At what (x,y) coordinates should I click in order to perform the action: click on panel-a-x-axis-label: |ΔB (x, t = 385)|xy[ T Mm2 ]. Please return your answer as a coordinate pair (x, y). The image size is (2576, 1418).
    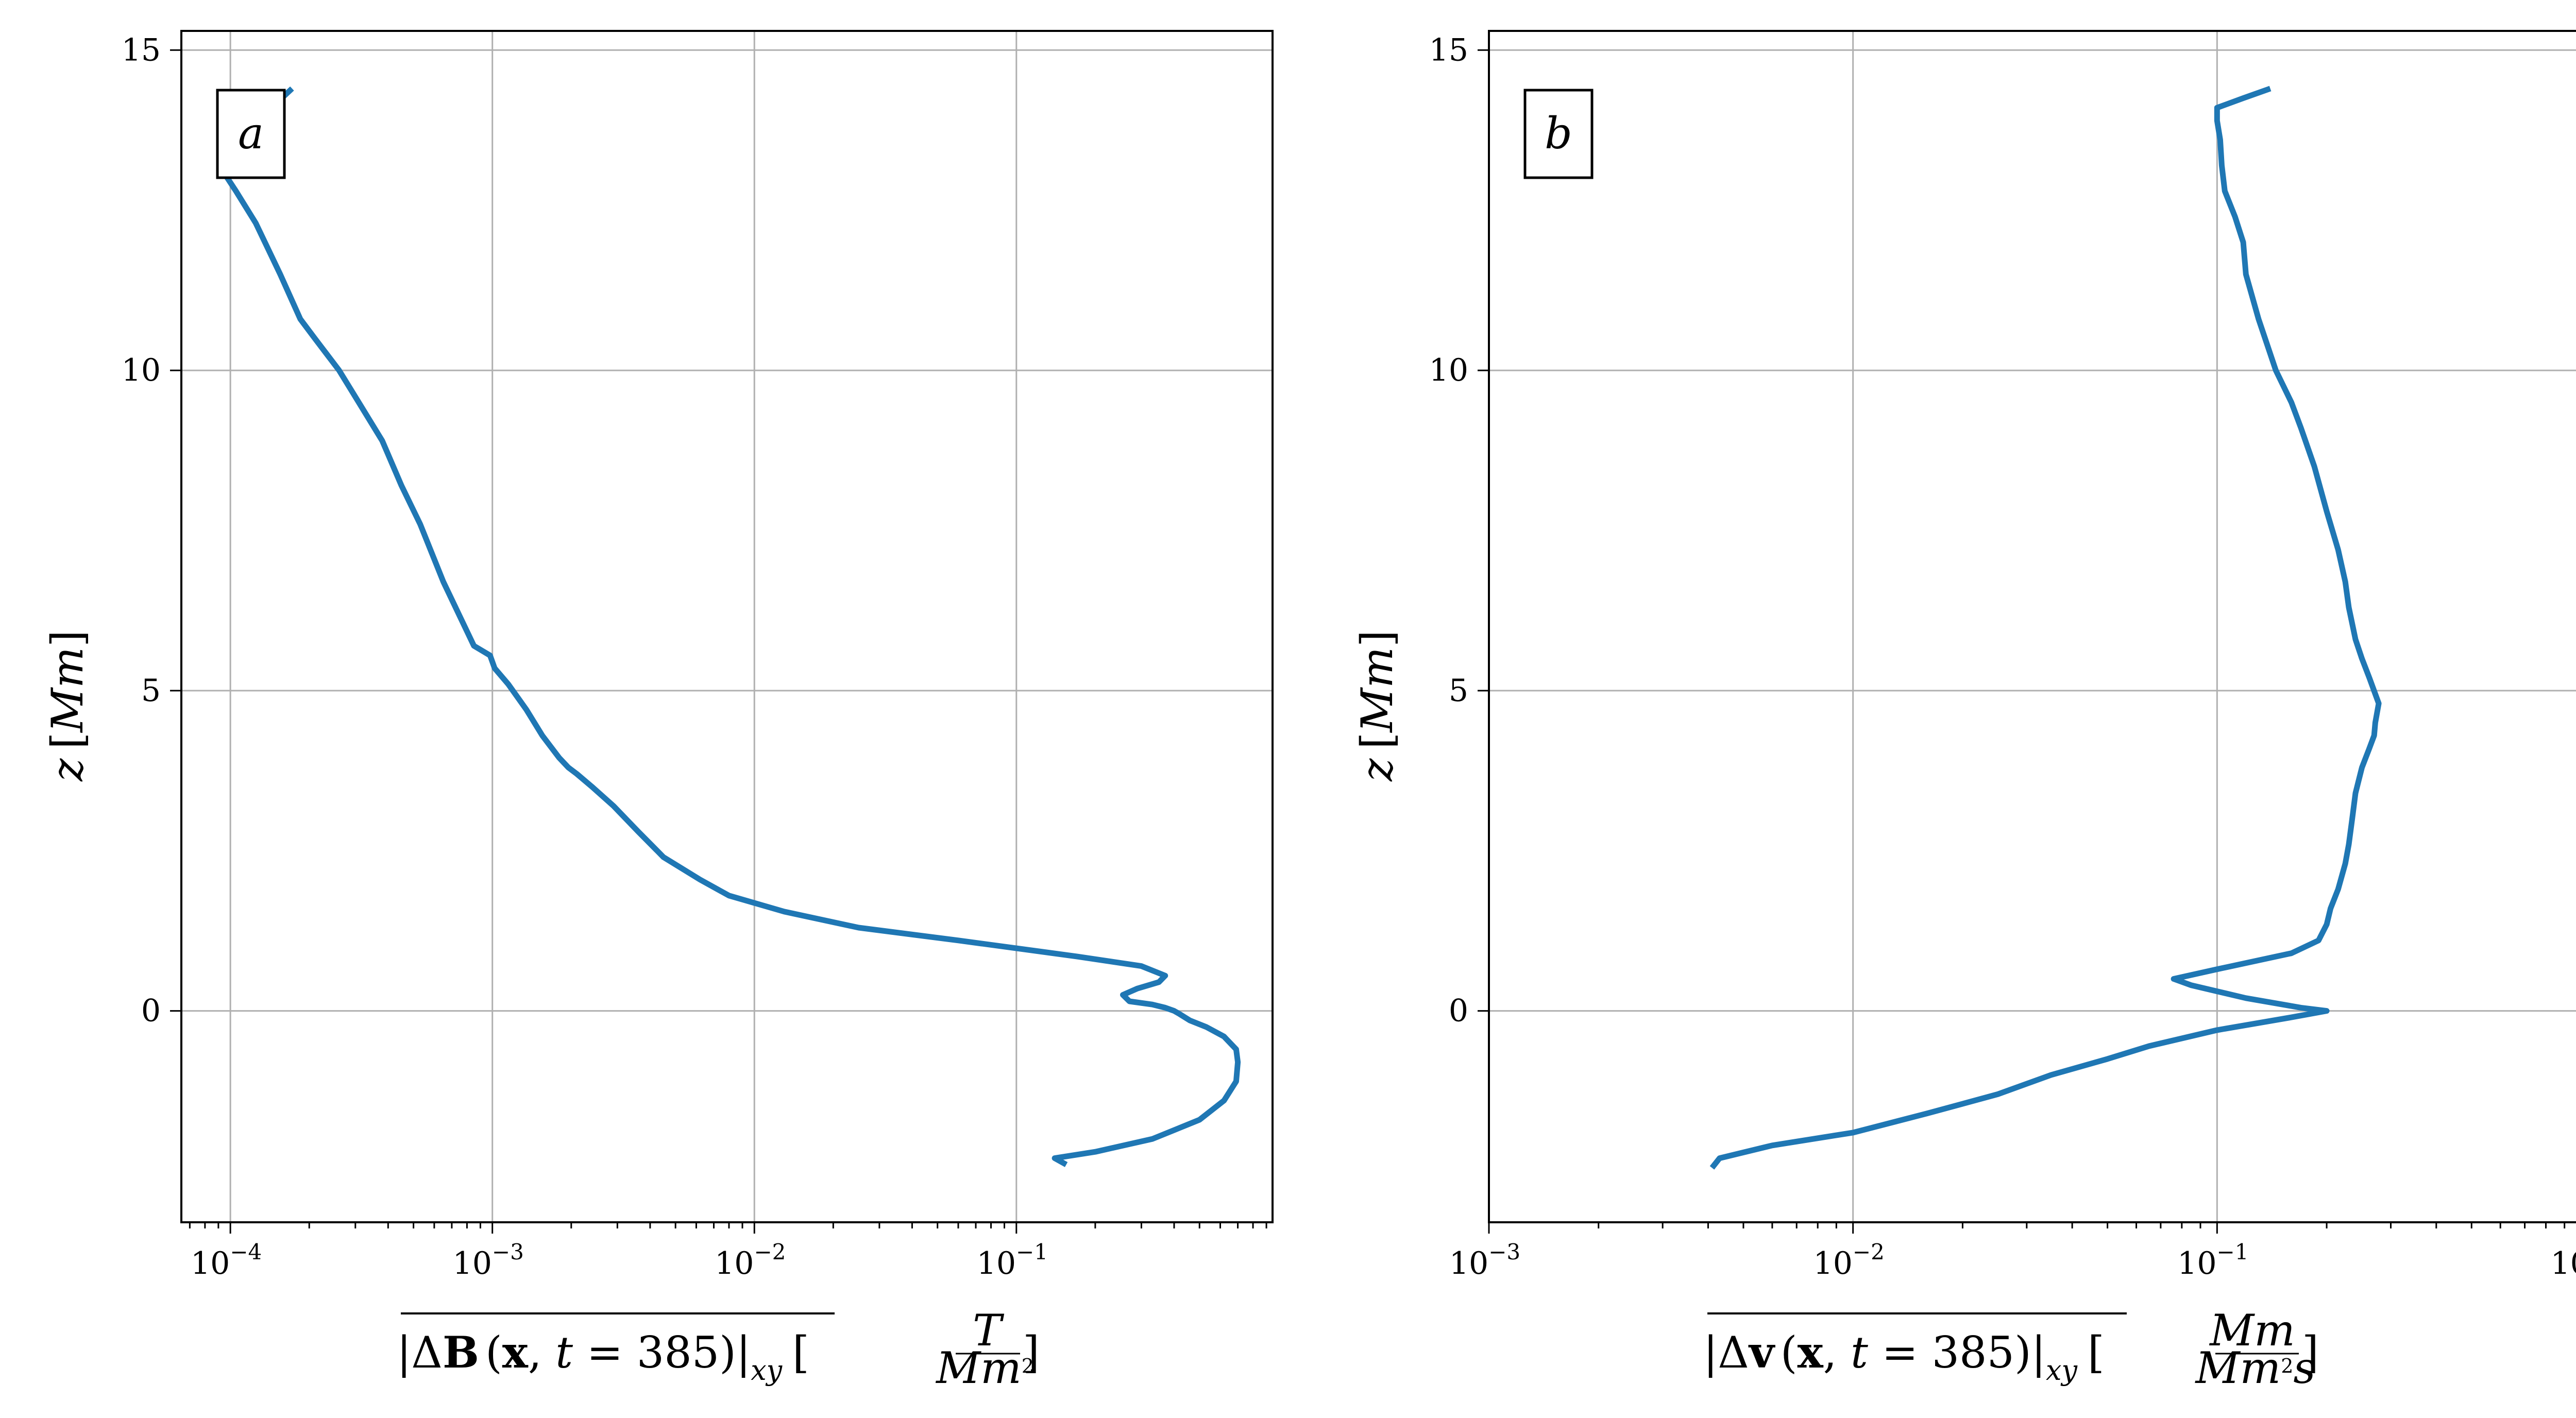
    Looking at the image, I should click on (718, 1349).